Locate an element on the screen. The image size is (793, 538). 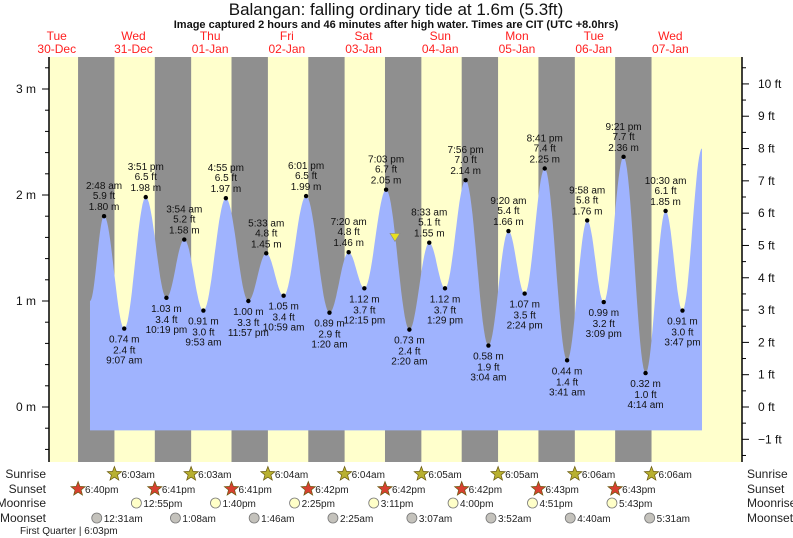
tide-ft-label: 3.7 ft is located at coordinates (445, 310).